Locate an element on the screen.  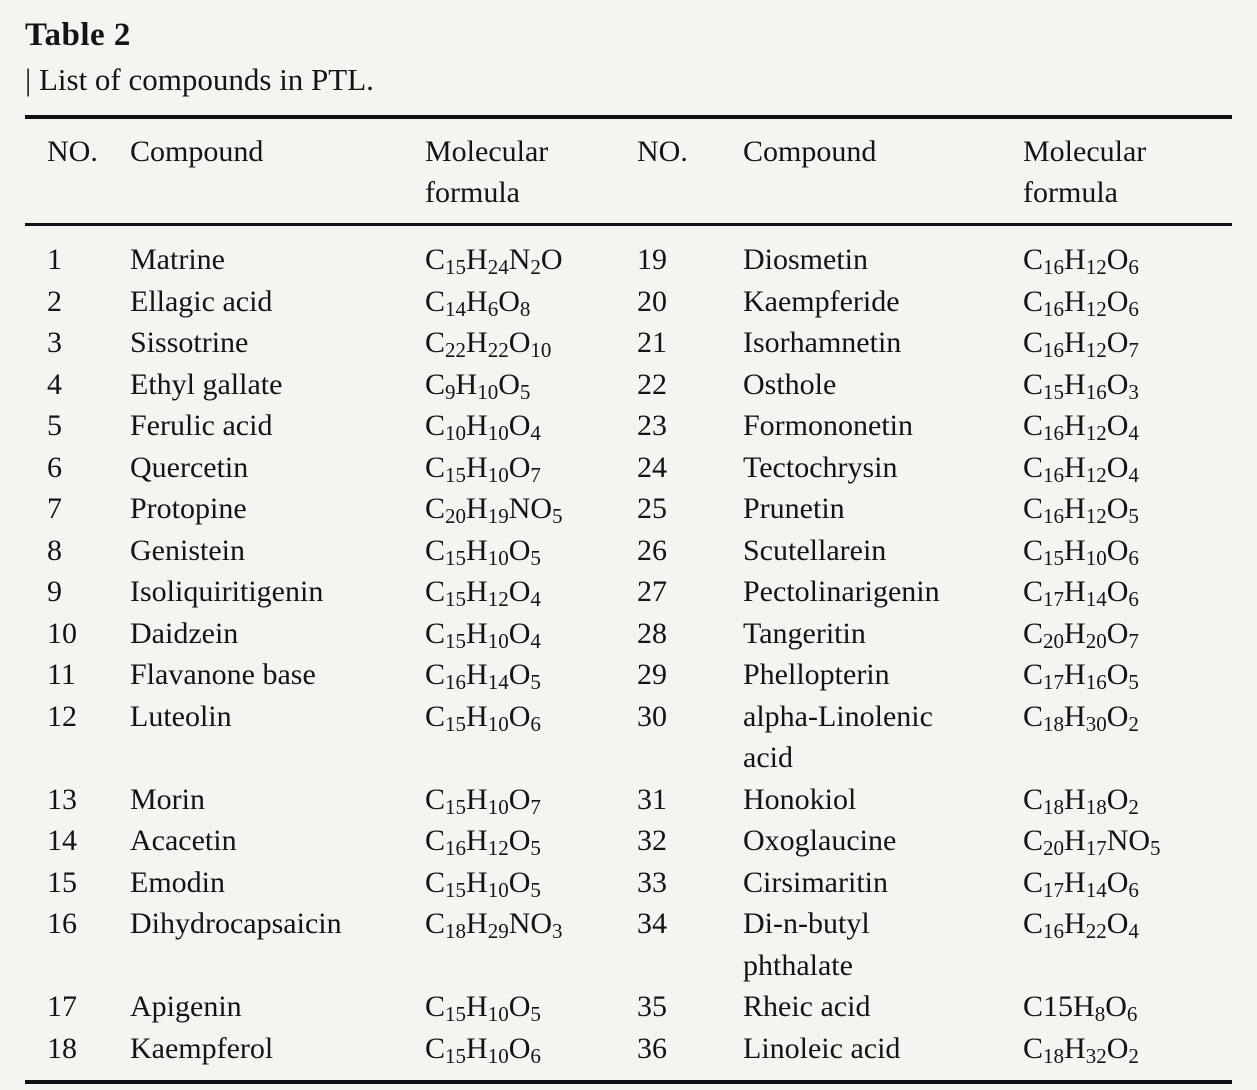
formula-cell: C17H16O5 is located at coordinates (1081, 676).